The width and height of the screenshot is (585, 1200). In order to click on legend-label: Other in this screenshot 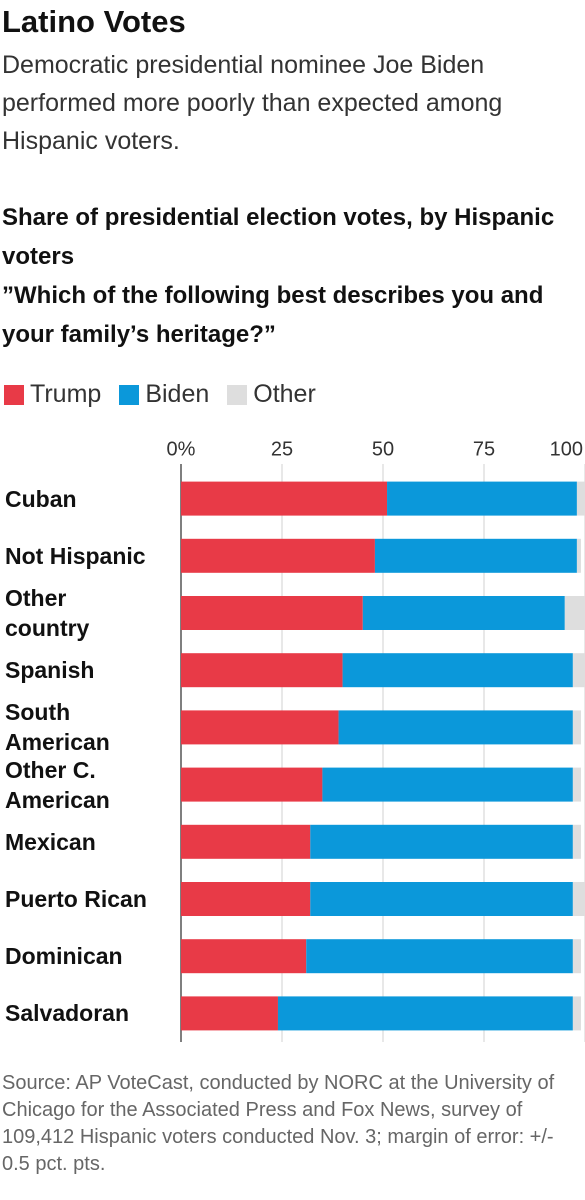, I will do `click(284, 394)`.